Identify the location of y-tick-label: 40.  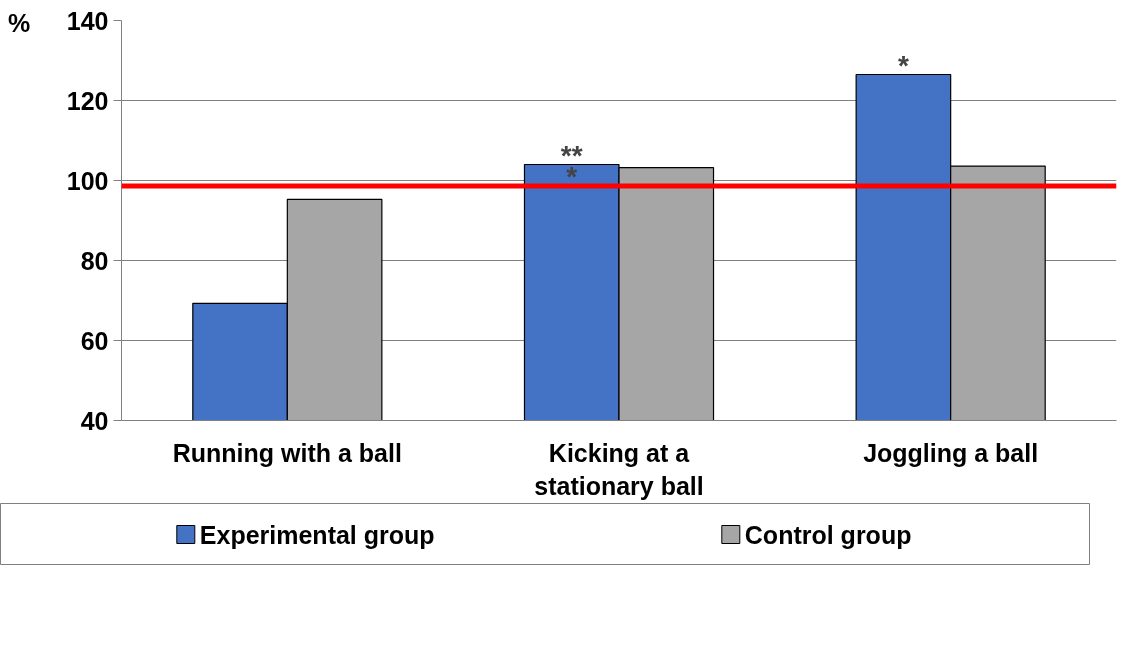
(94, 420).